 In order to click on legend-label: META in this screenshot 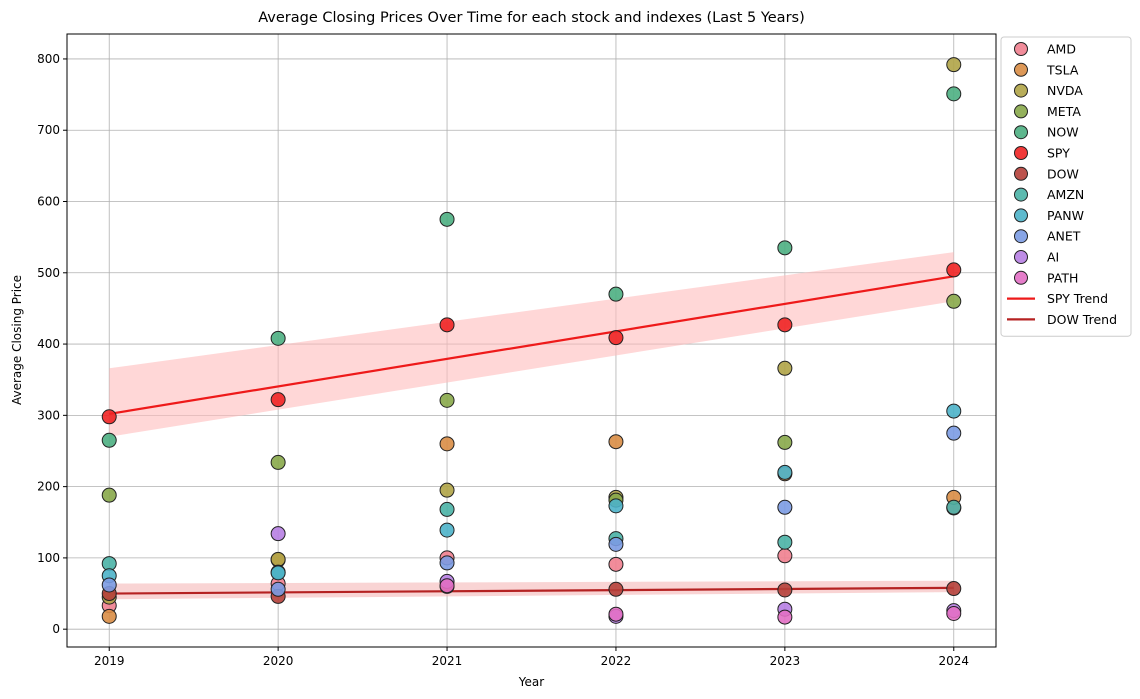, I will do `click(1064, 111)`.